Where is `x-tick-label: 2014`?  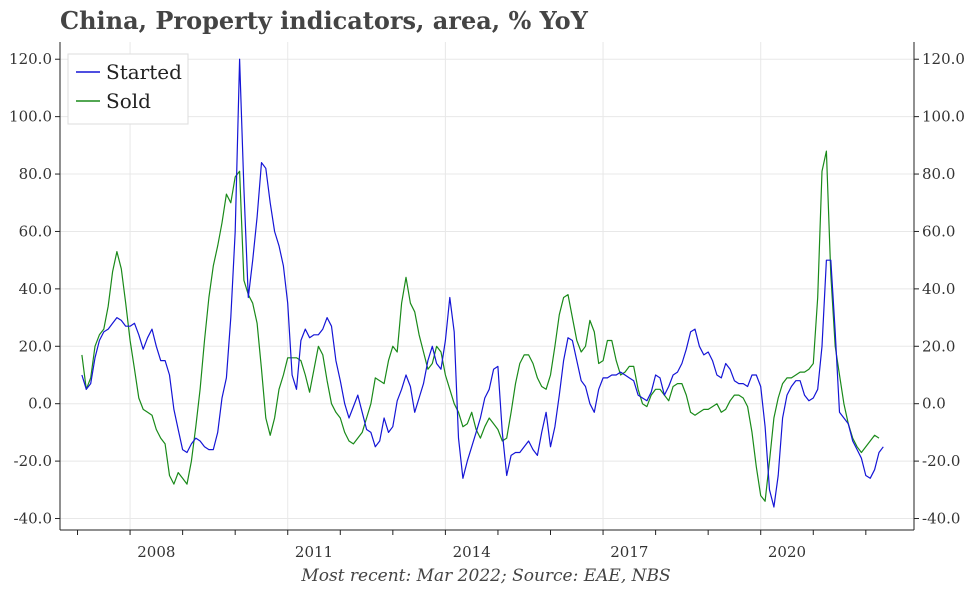
x-tick-label: 2014 is located at coordinates (472, 552).